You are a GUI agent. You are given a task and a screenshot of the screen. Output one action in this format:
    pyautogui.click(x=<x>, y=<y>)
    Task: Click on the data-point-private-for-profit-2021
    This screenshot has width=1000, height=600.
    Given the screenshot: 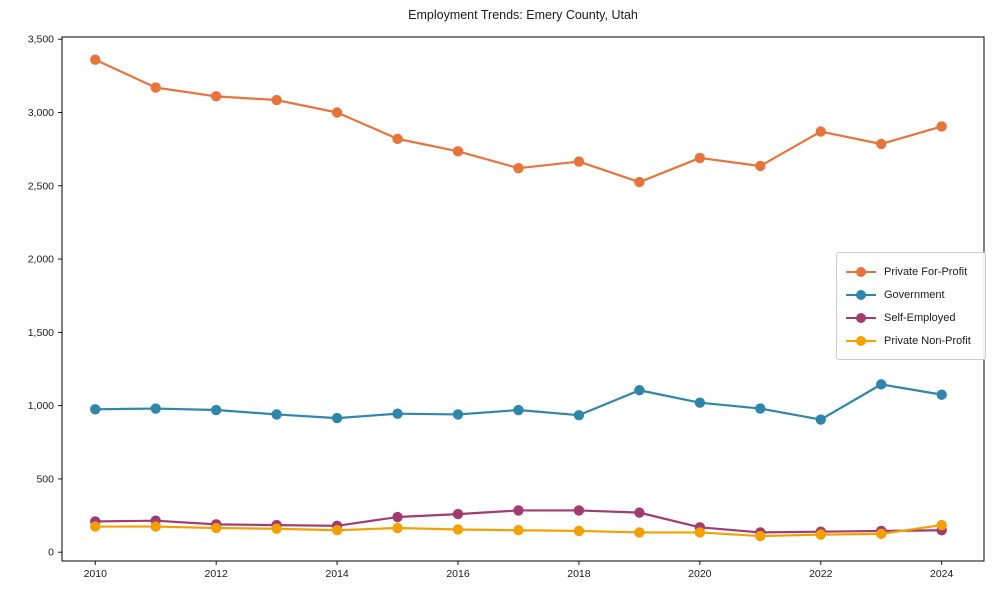 What is the action you would take?
    pyautogui.click(x=760, y=166)
    